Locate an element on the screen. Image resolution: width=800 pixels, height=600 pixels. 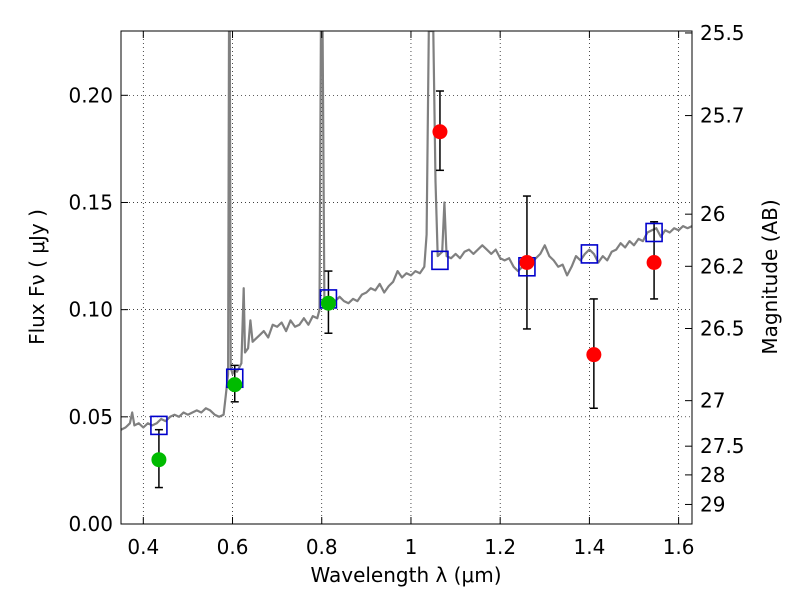
x-tick-label: 1.2 is located at coordinates (500, 547).